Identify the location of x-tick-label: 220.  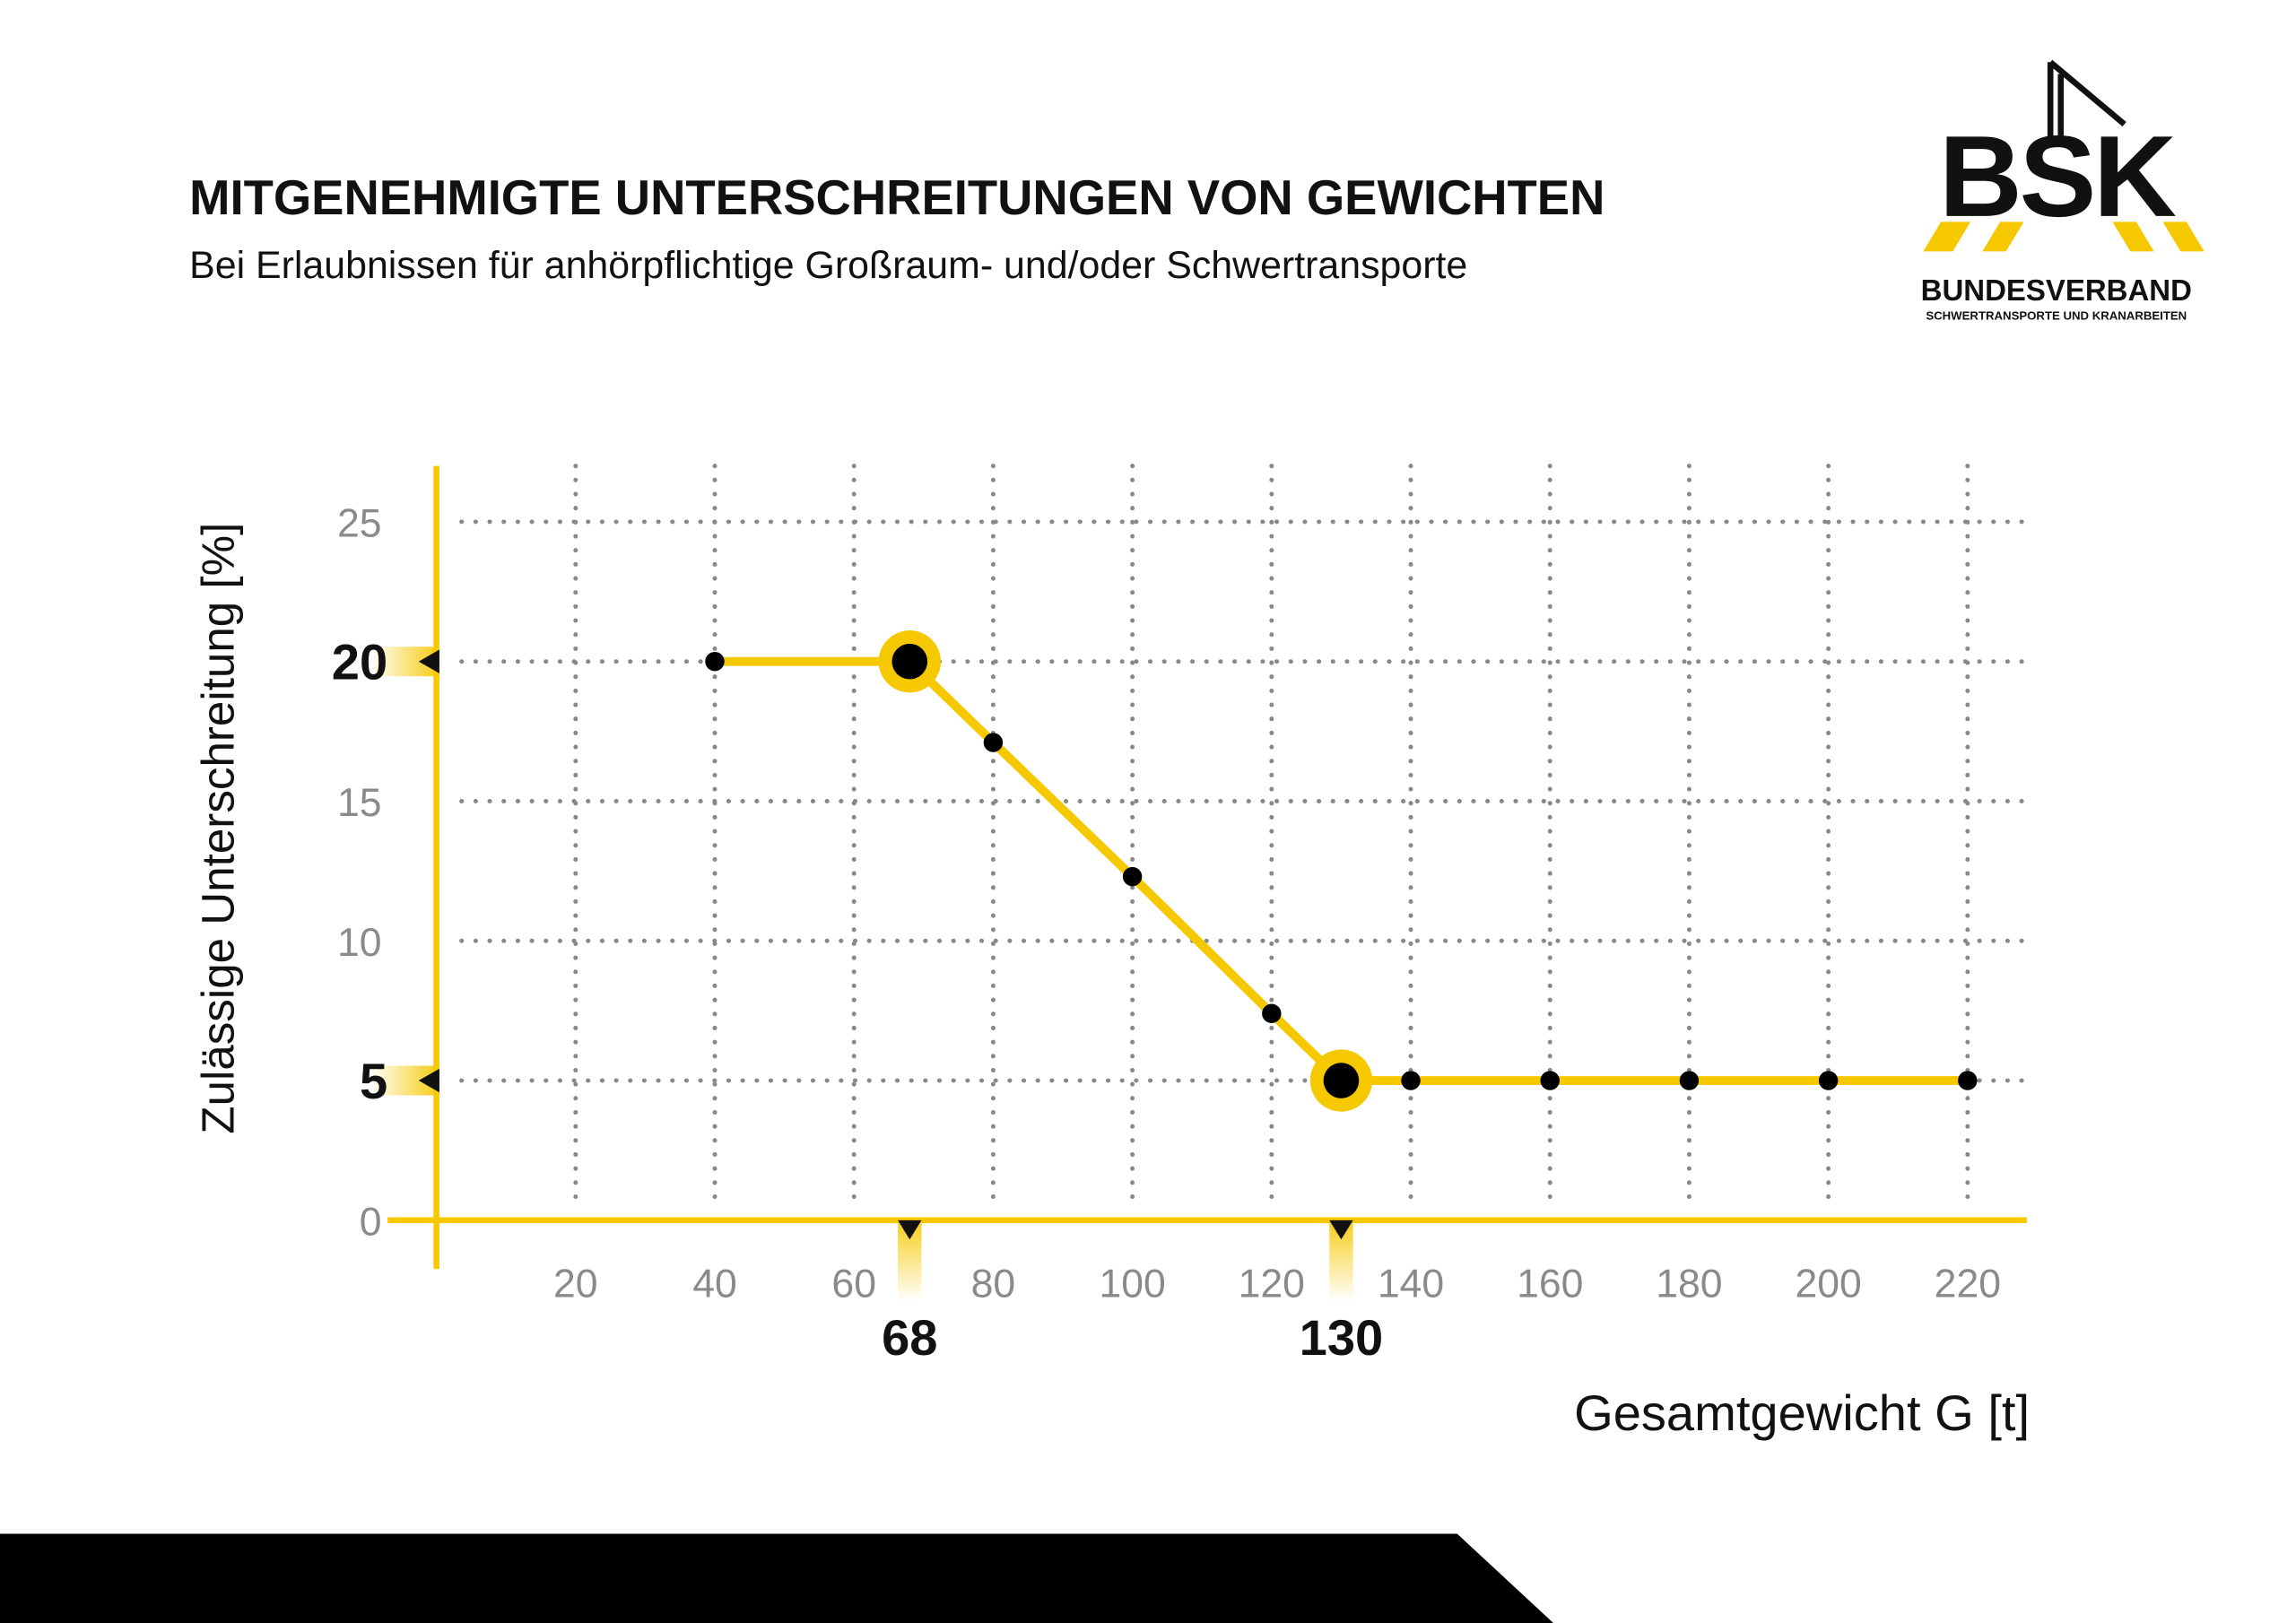
(1968, 1284).